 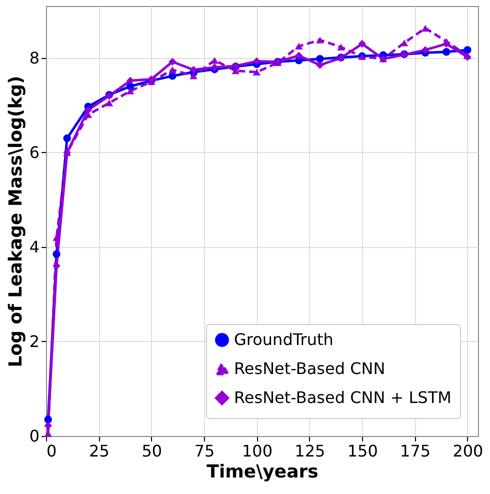 I want to click on x-tick-label: 175, so click(x=415, y=451).